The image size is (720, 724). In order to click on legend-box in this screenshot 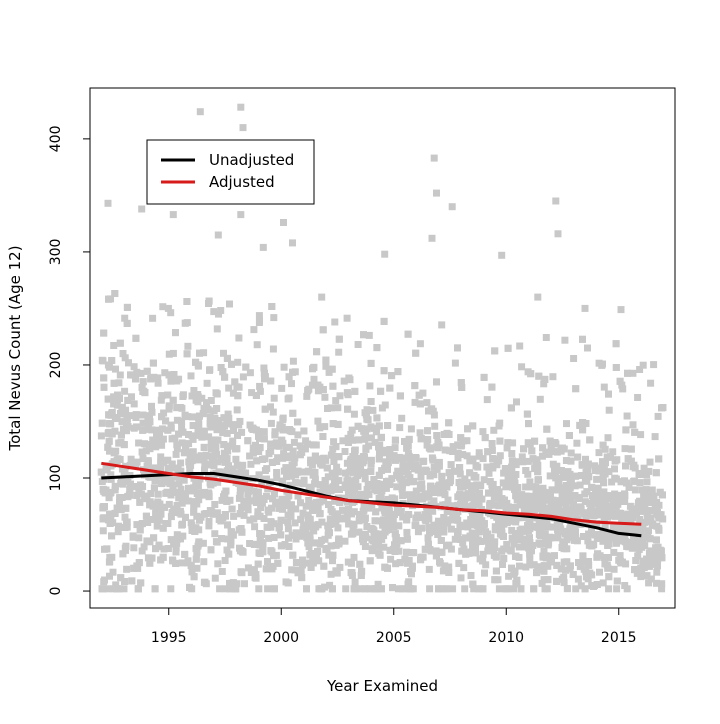, I will do `click(230, 172)`.